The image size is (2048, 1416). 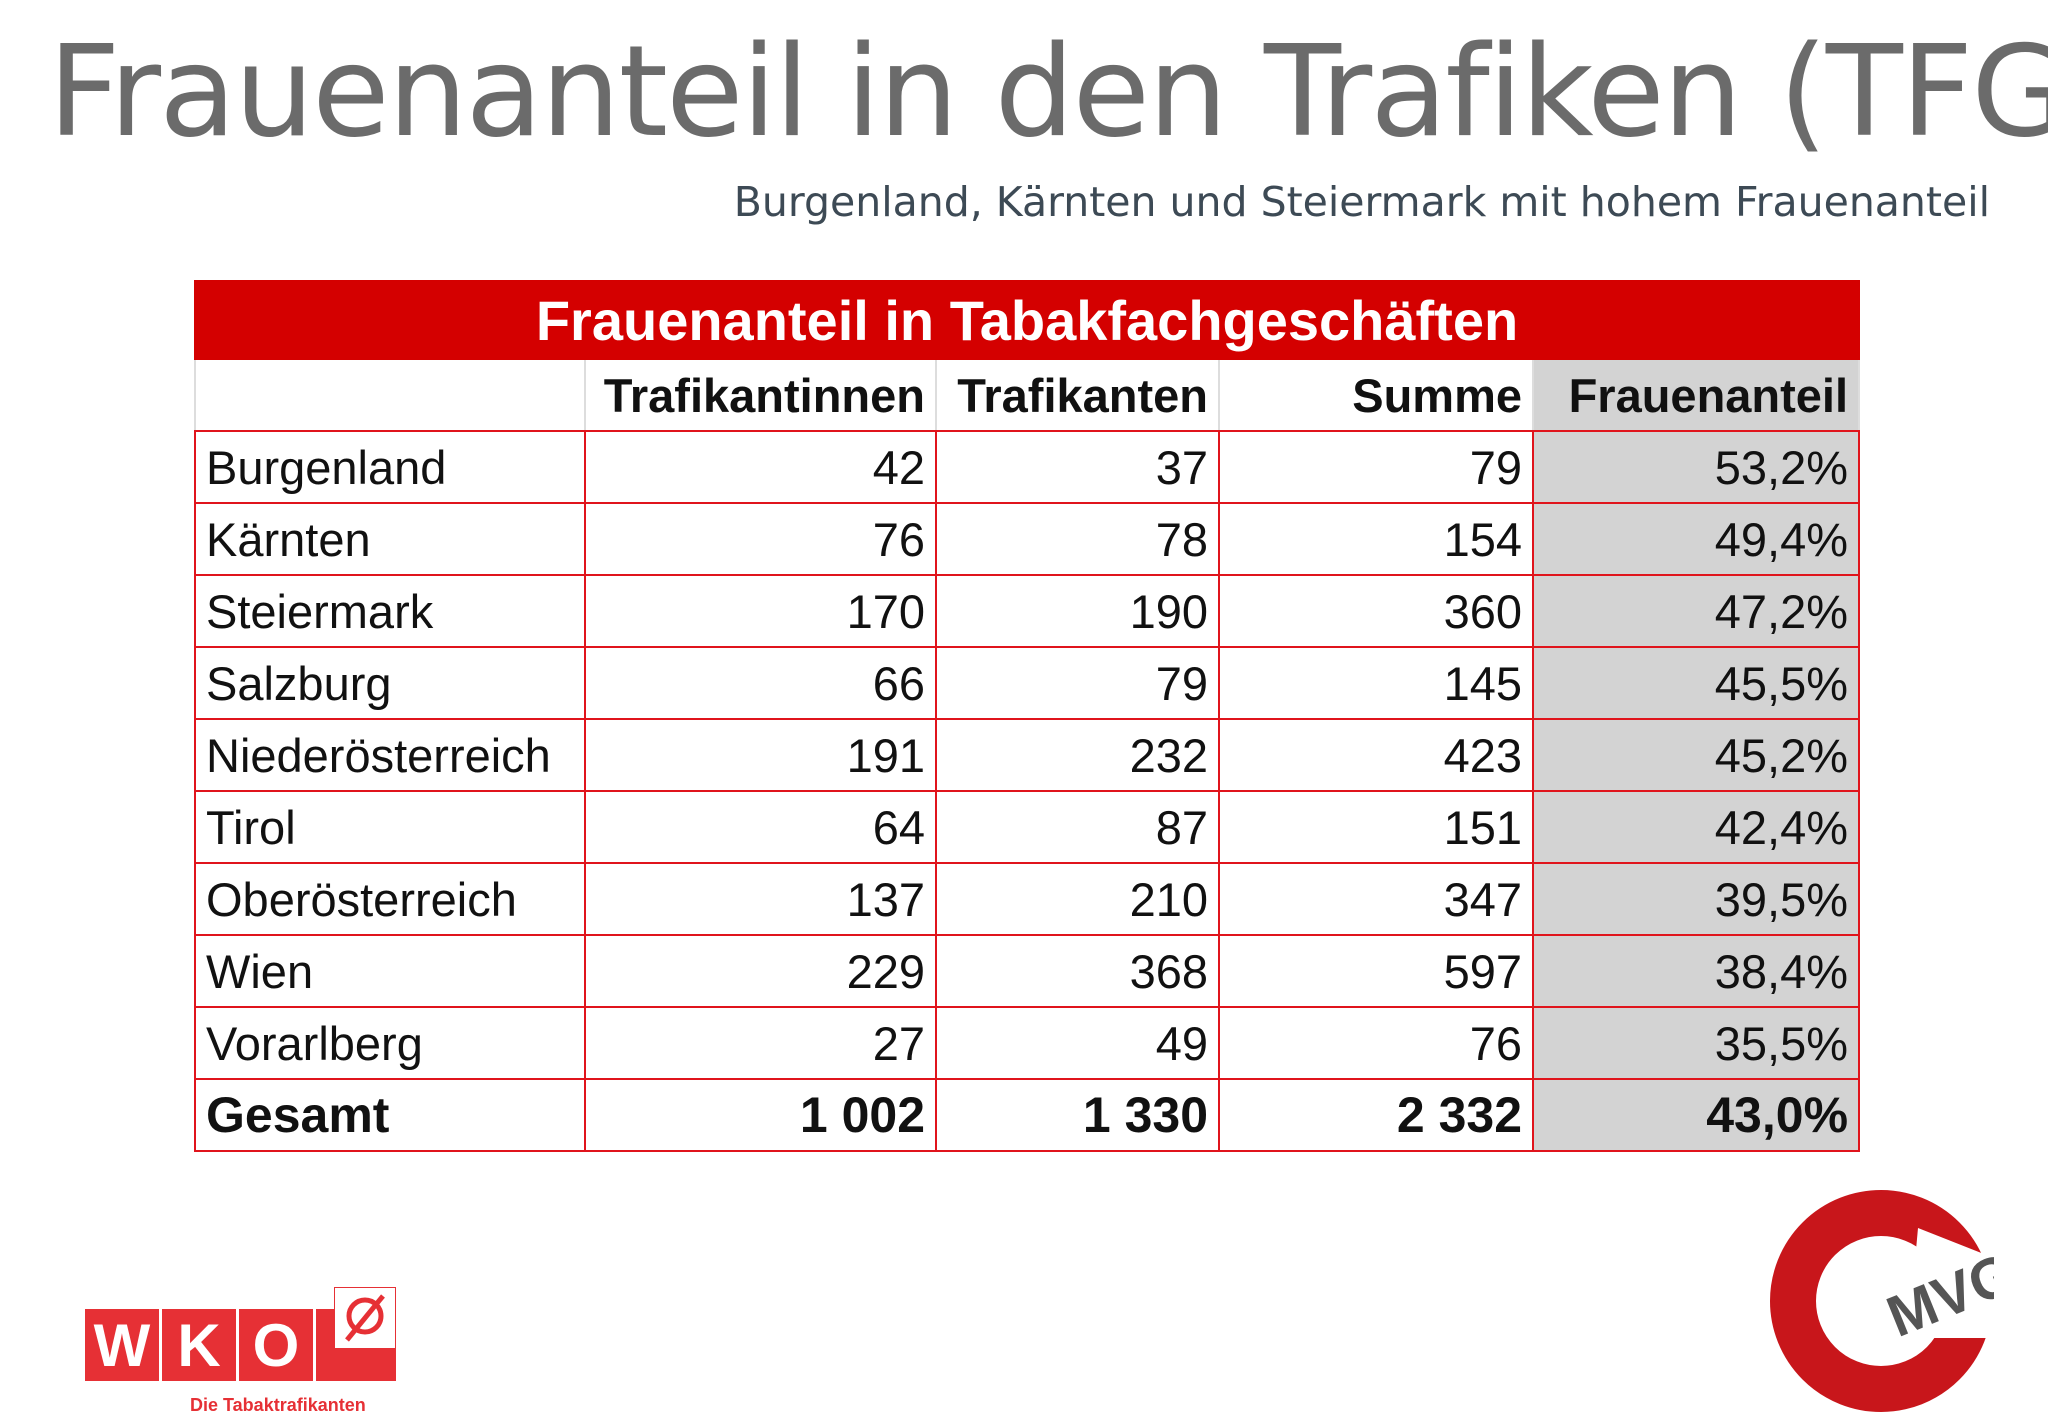 I want to click on wko-logo: W K O Die Tabaktrafikanten, so click(x=245, y=1351).